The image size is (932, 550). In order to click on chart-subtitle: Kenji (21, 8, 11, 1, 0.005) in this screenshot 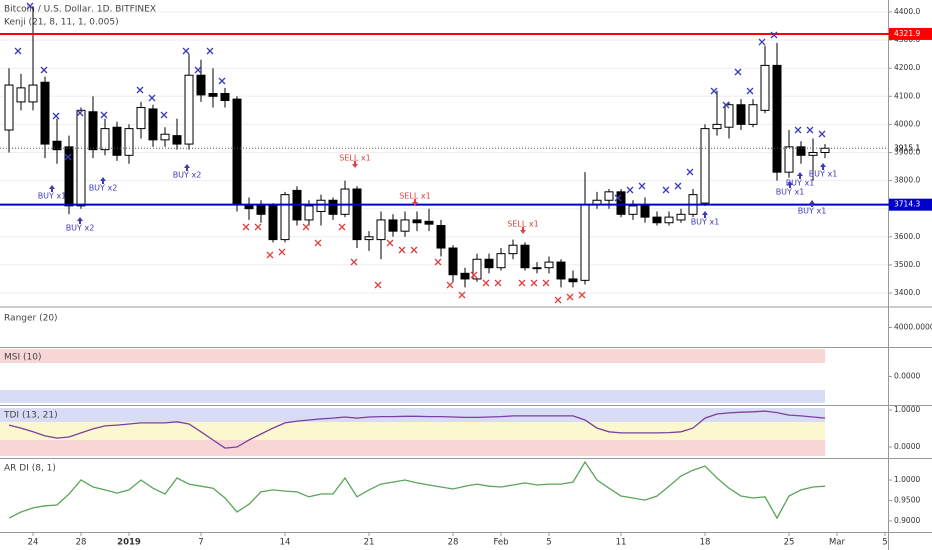, I will do `click(61, 23)`.